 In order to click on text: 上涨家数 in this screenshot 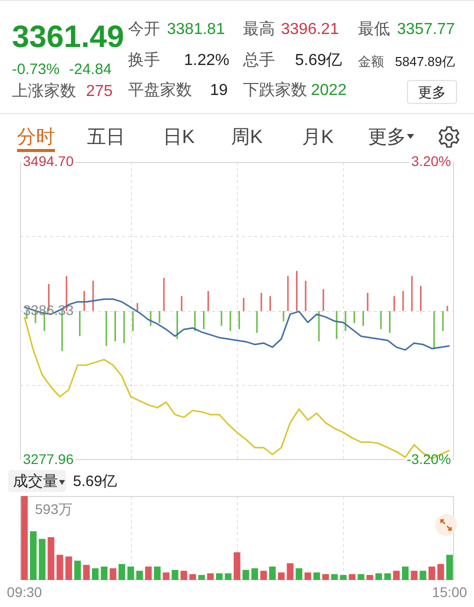, I will do `click(44, 91)`.